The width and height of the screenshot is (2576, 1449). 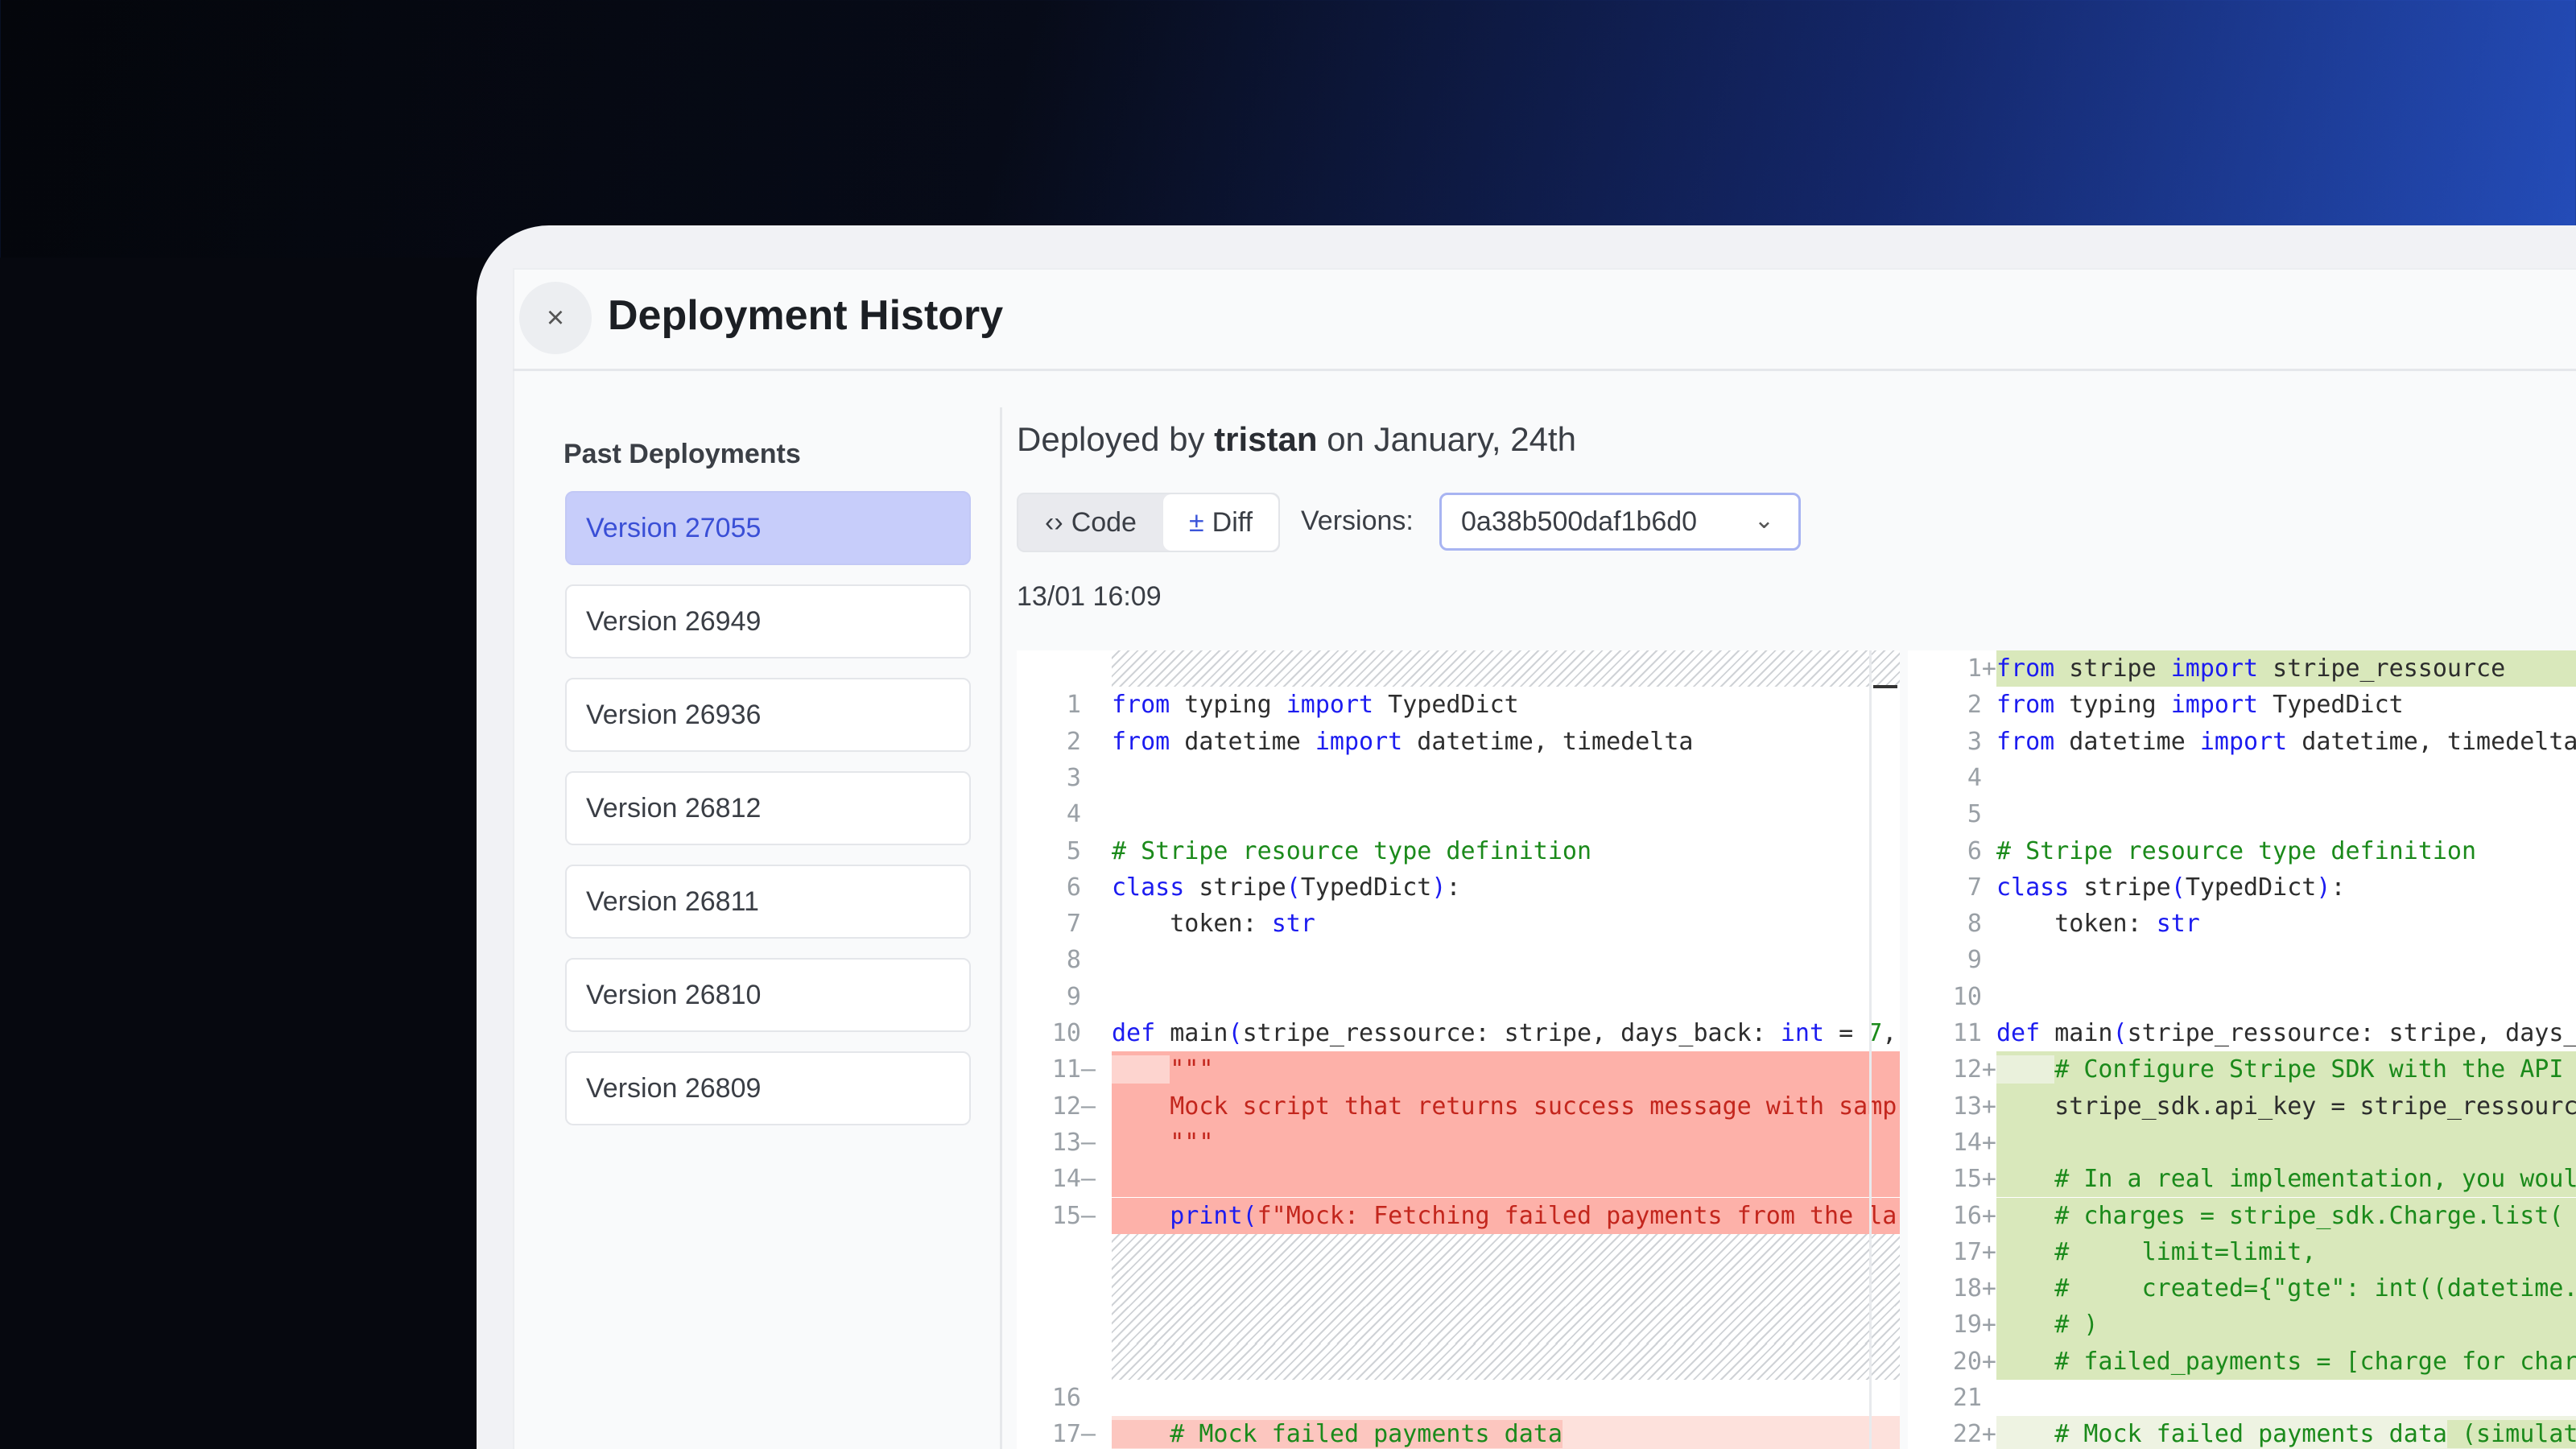 What do you see at coordinates (1073, 1142) in the screenshot?
I see `line-number: 13—` at bounding box center [1073, 1142].